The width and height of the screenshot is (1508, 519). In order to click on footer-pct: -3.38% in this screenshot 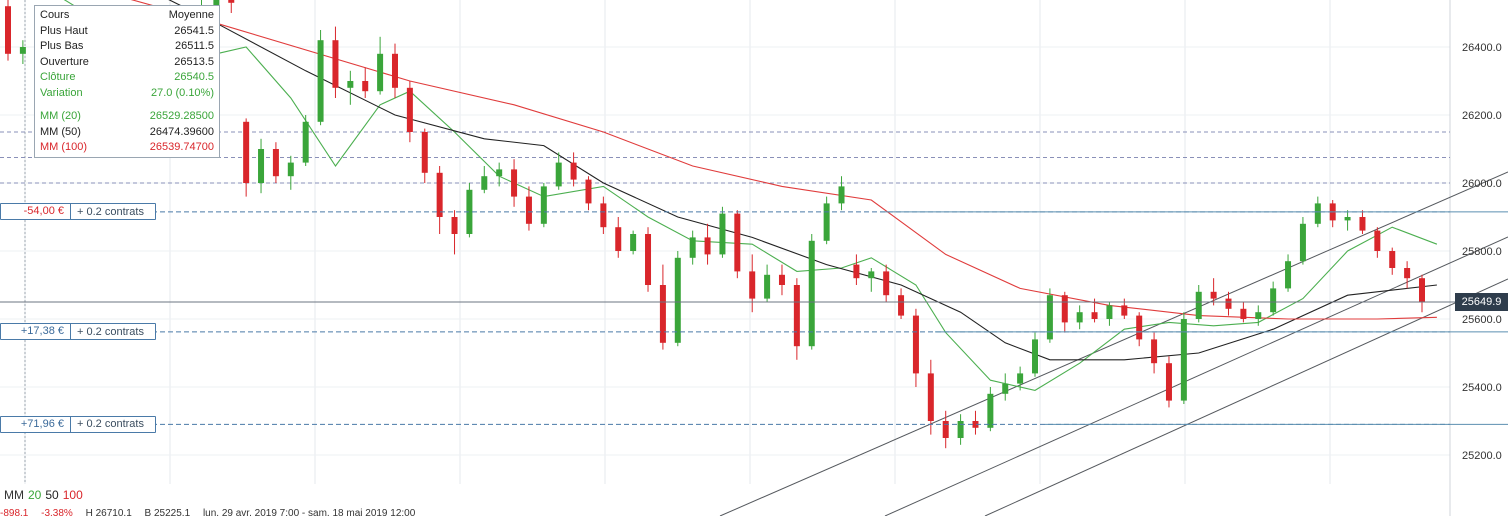, I will do `click(57, 513)`.